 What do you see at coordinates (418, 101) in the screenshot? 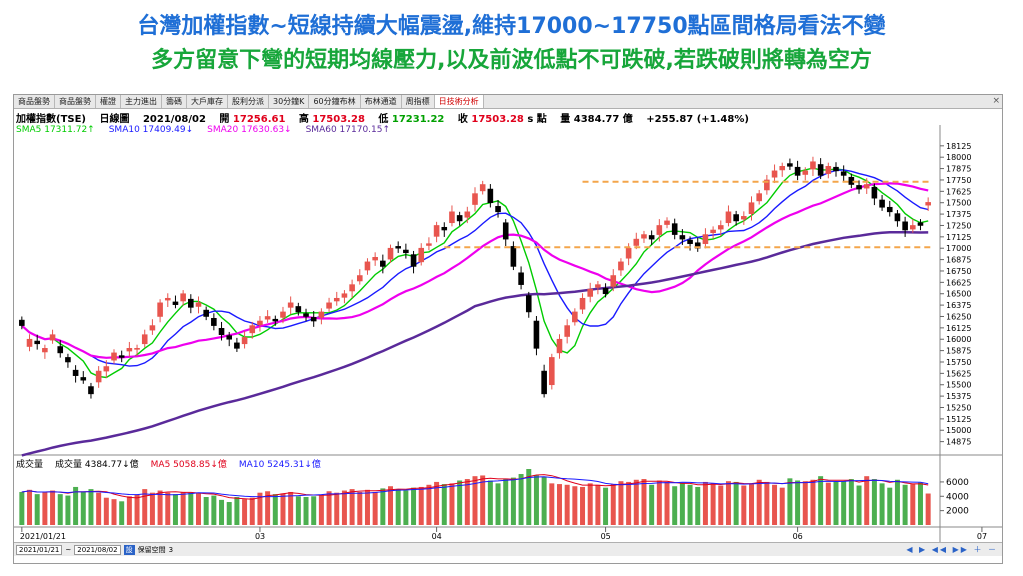
I see `tab-10: 周指標` at bounding box center [418, 101].